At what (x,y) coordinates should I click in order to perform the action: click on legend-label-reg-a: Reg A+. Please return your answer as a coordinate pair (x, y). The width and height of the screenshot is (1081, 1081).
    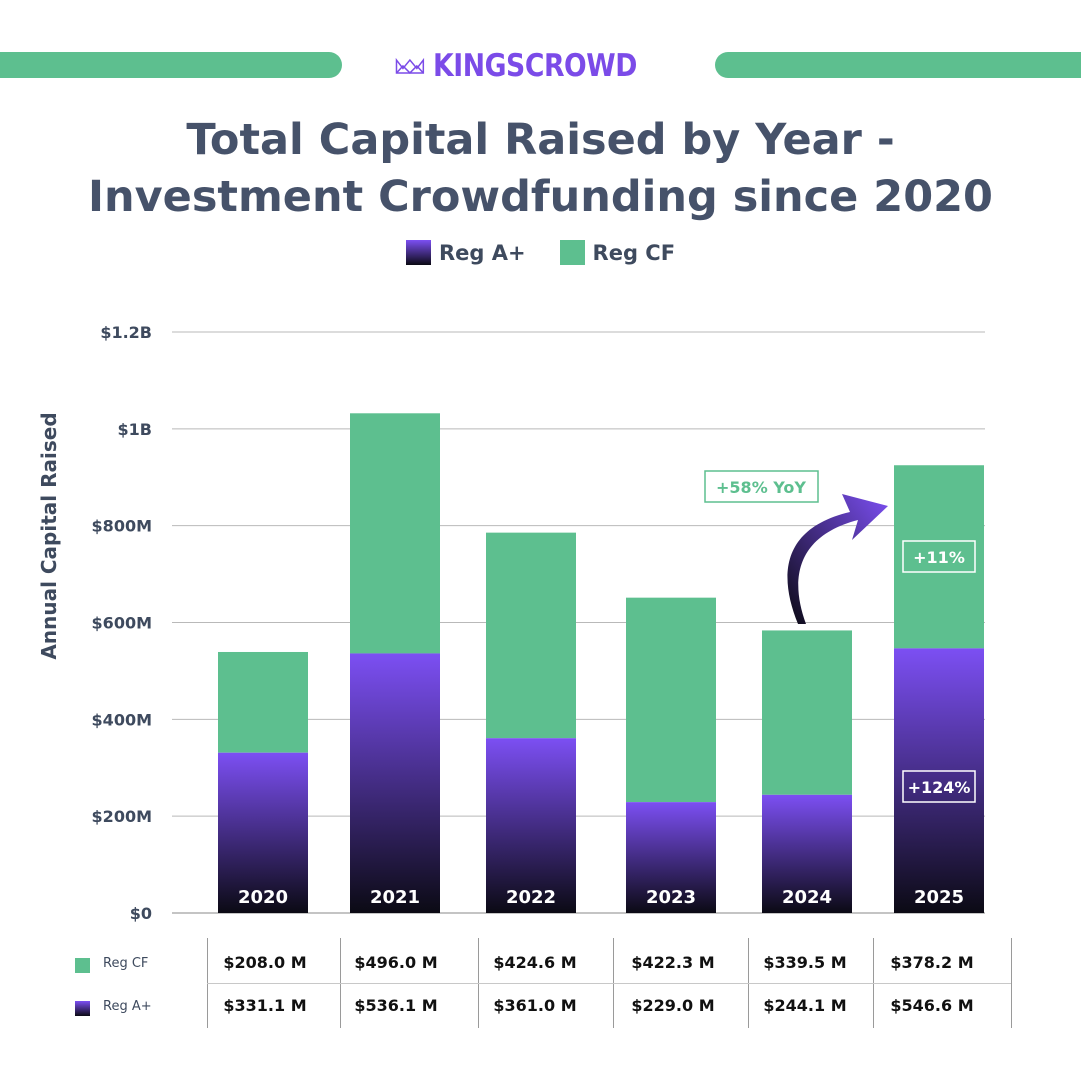
    Looking at the image, I should click on (482, 252).